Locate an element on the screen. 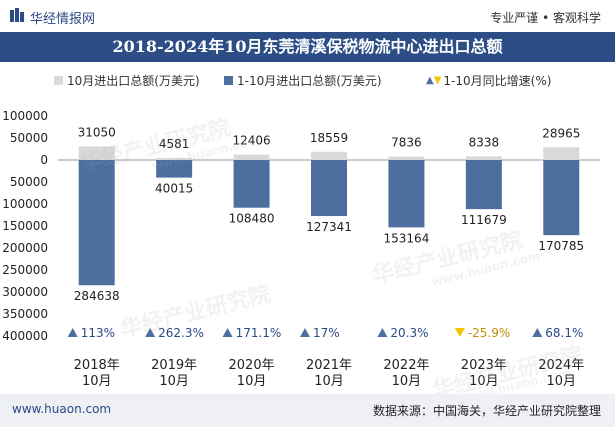  legend-item-cumulative: 1-10月进出口总额(万美元) is located at coordinates (303, 80).